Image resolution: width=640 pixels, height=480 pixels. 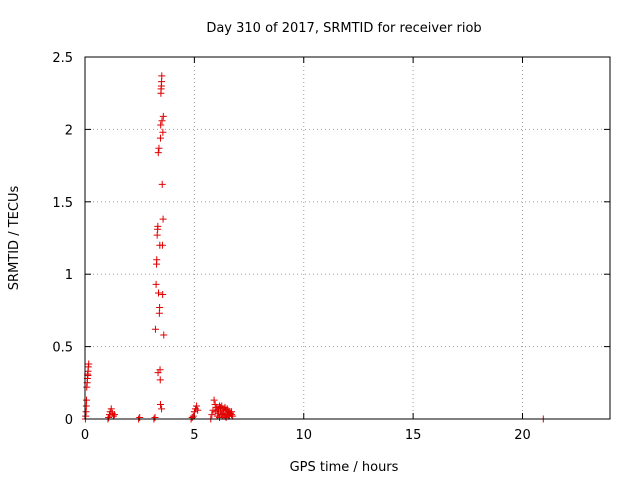 What do you see at coordinates (69, 420) in the screenshot?
I see `y-tick-label: 0` at bounding box center [69, 420].